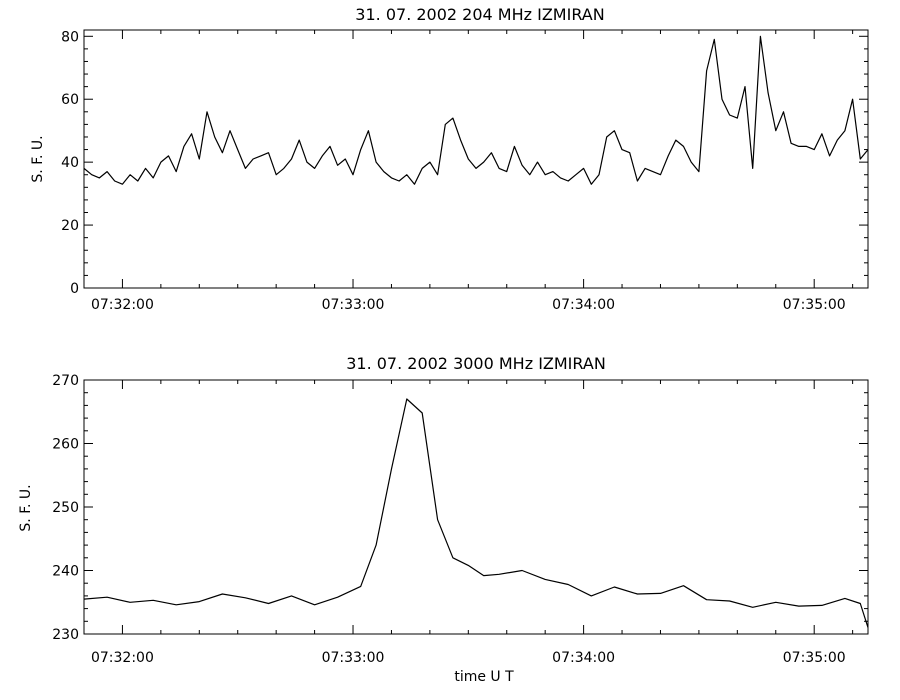 This screenshot has height=700, width=900. What do you see at coordinates (70, 100) in the screenshot?
I see `y-tick-label: 60` at bounding box center [70, 100].